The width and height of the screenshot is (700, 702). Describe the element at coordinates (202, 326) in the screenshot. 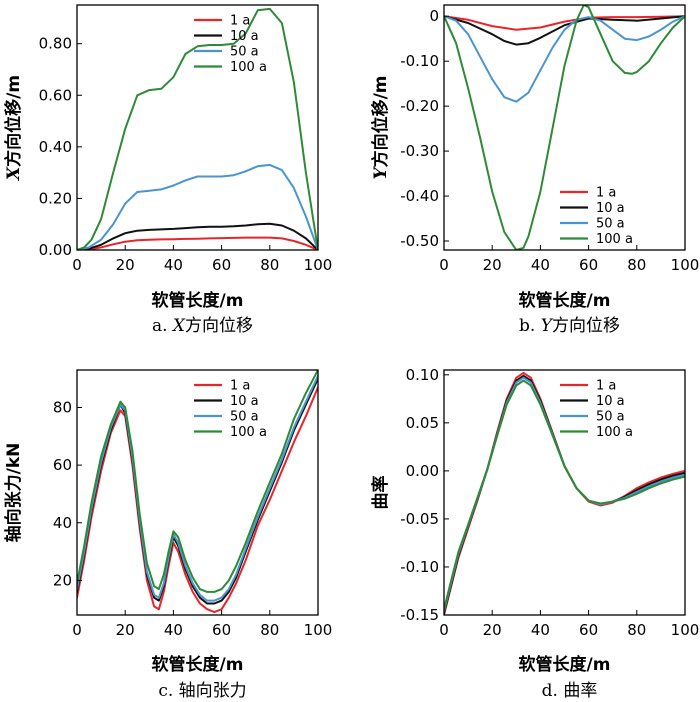

I see `panel-caption: a. X方向位移` at that location.